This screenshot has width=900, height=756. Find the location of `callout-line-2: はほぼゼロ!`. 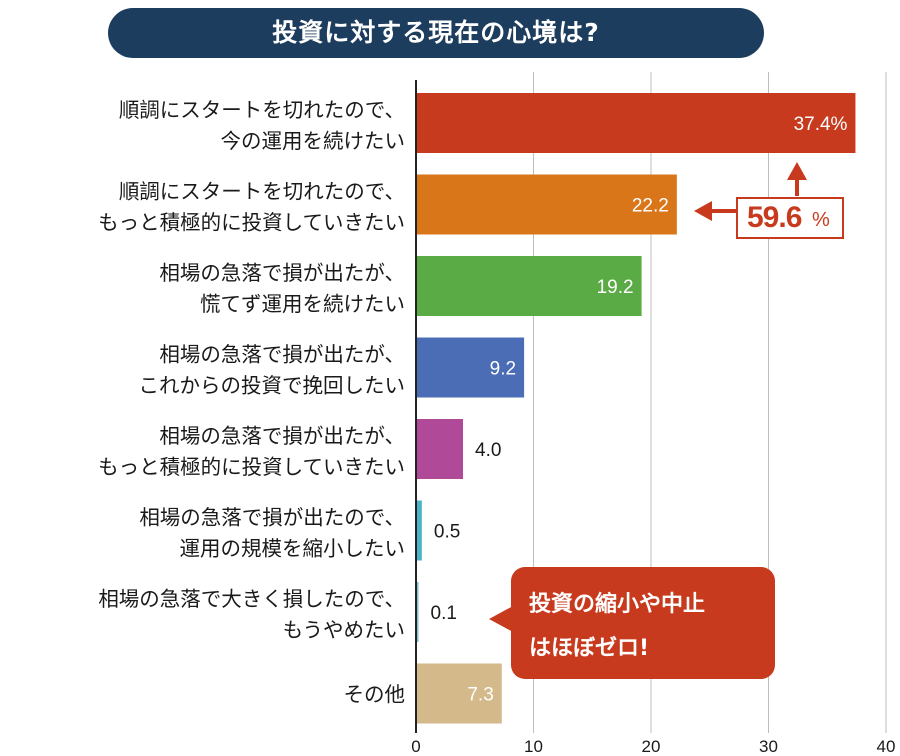

callout-line-2: はほぼゼロ! is located at coordinates (589, 648).